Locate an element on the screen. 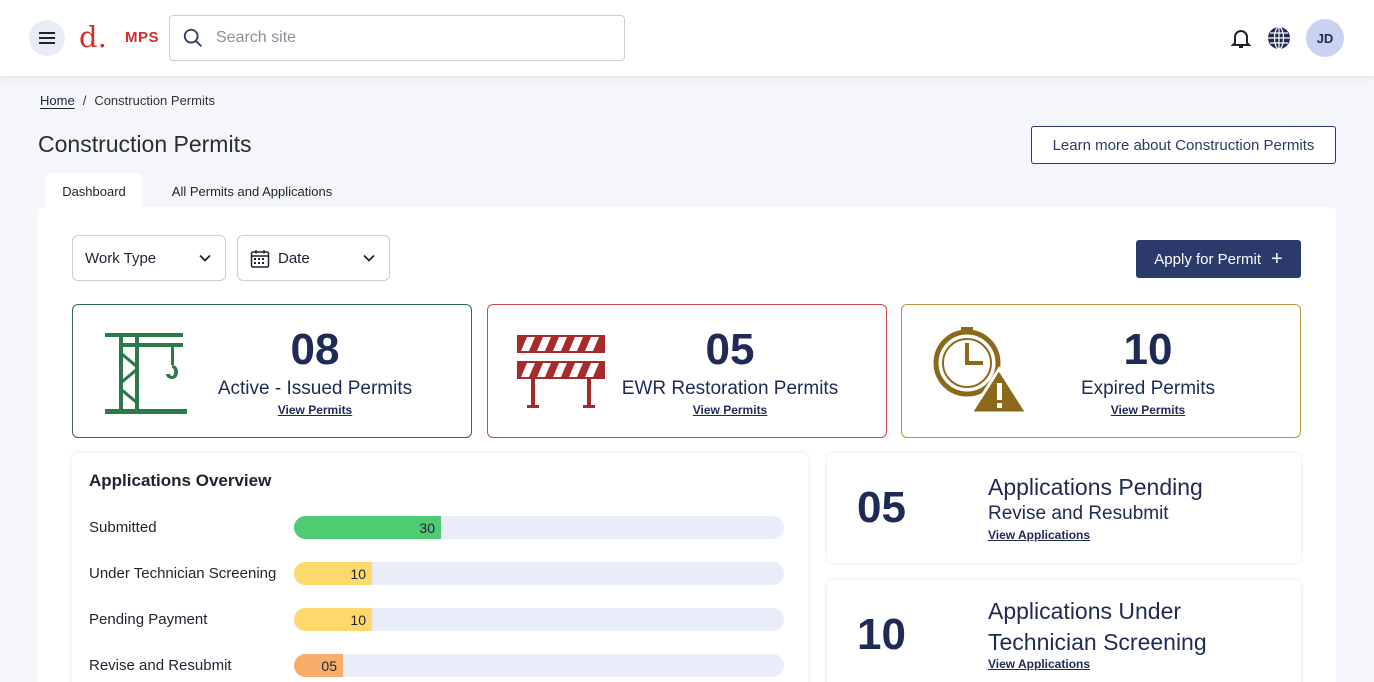 This screenshot has width=1374, height=682. work-type-select: Work Type is located at coordinates (149, 258).